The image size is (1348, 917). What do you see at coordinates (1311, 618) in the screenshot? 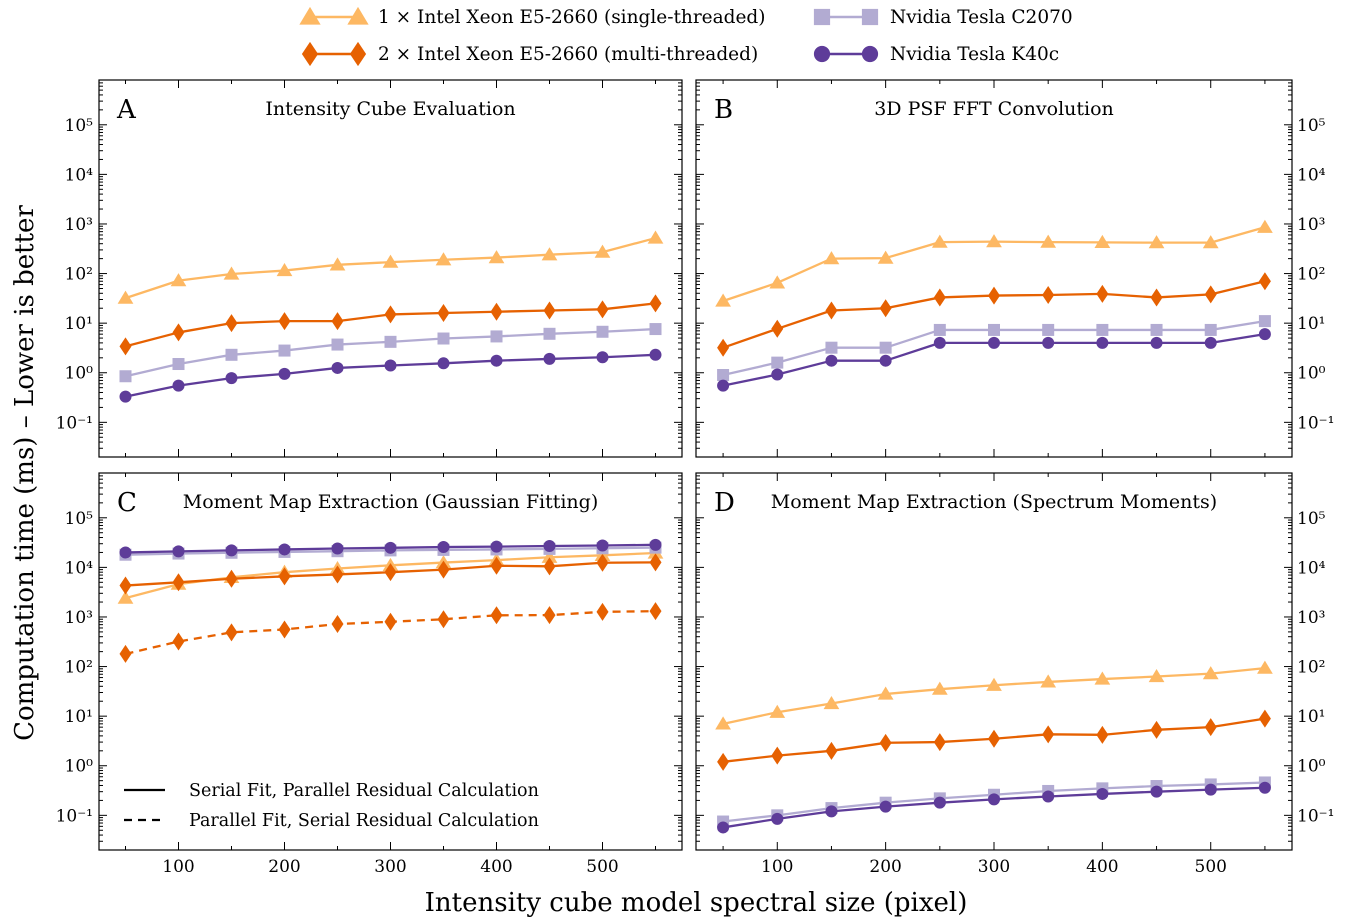
I see `panel-d-y-tick-label: 10³` at bounding box center [1311, 618].